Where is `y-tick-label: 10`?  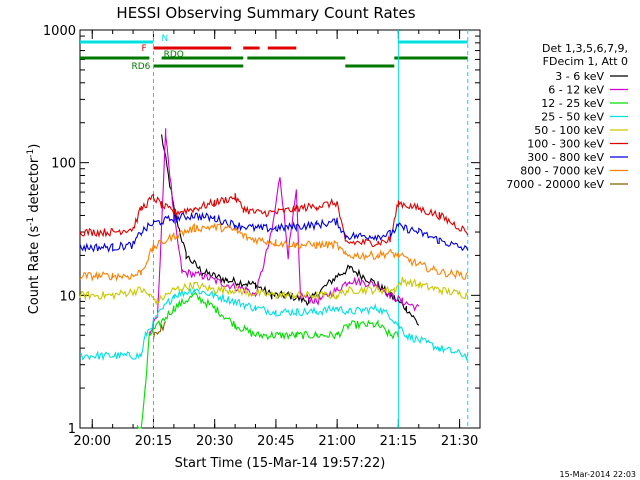 y-tick-label: 10 is located at coordinates (67, 296).